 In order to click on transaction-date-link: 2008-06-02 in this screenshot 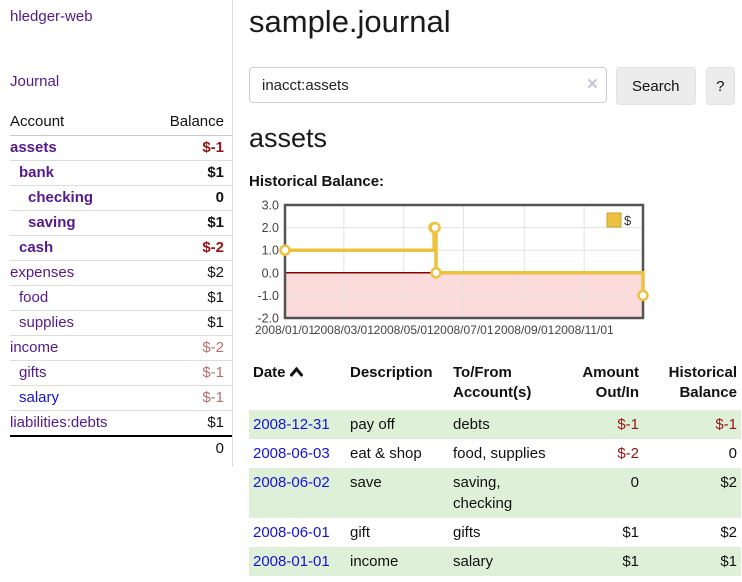, I will do `click(291, 482)`.